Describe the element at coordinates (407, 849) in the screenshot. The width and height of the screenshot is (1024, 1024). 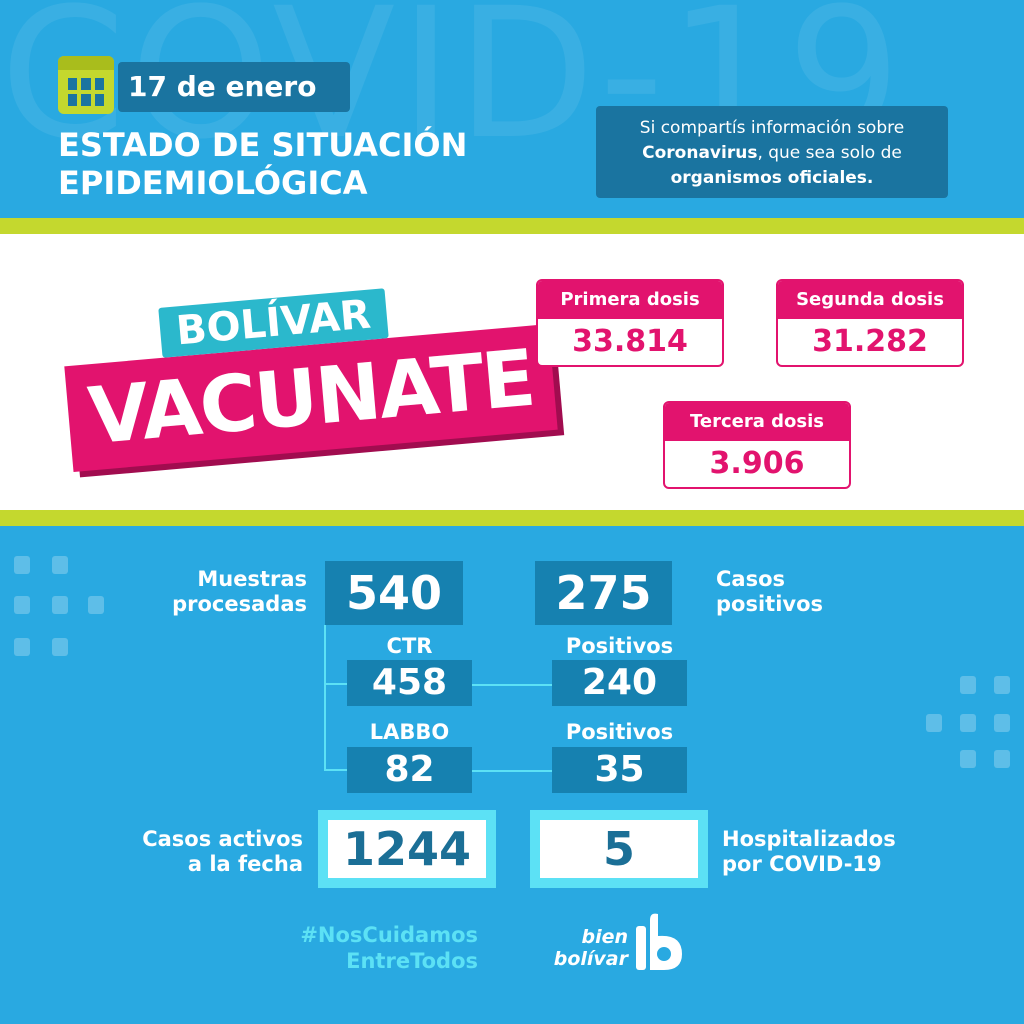
I see `activos-value: 1244` at that location.